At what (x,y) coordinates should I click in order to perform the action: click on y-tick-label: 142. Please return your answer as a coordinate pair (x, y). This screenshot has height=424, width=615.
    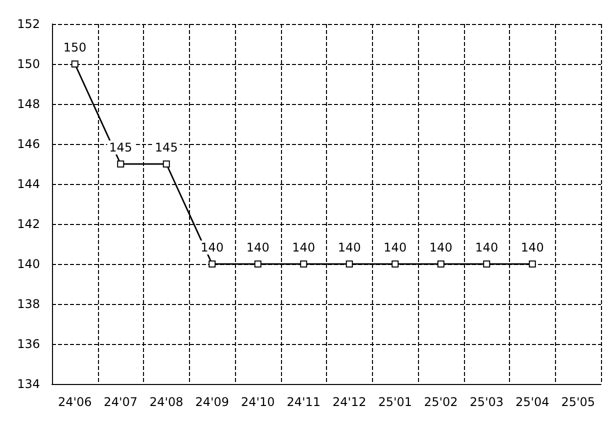
    Looking at the image, I should click on (28, 224).